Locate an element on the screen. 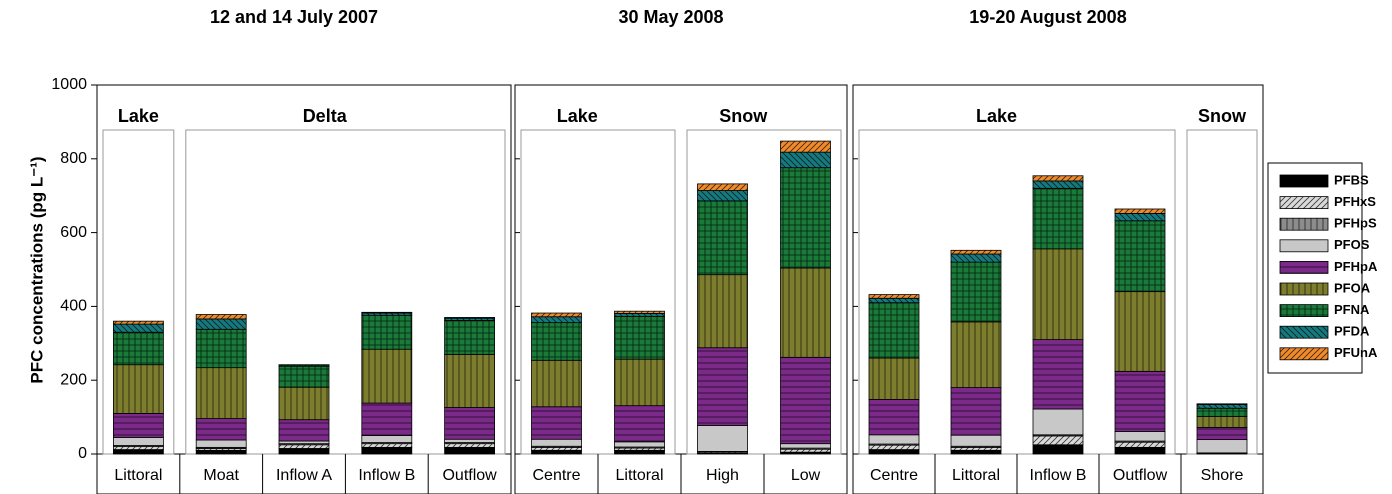 This screenshot has width=1392, height=494. panel-title: 12 and 14 July 2007 is located at coordinates (294, 17).